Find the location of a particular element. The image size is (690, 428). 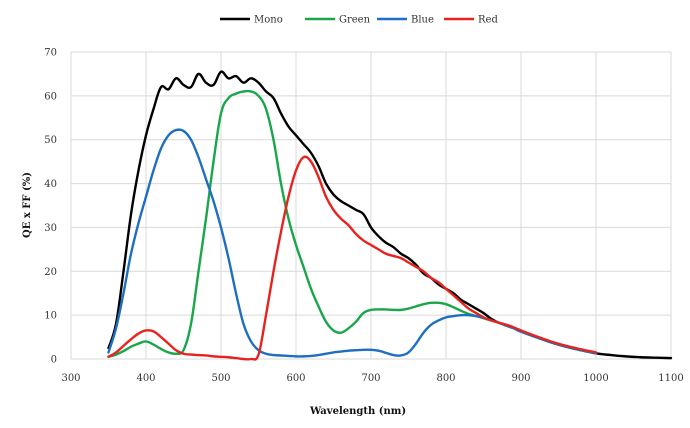

x-tick-label-700: 700 is located at coordinates (370, 378).